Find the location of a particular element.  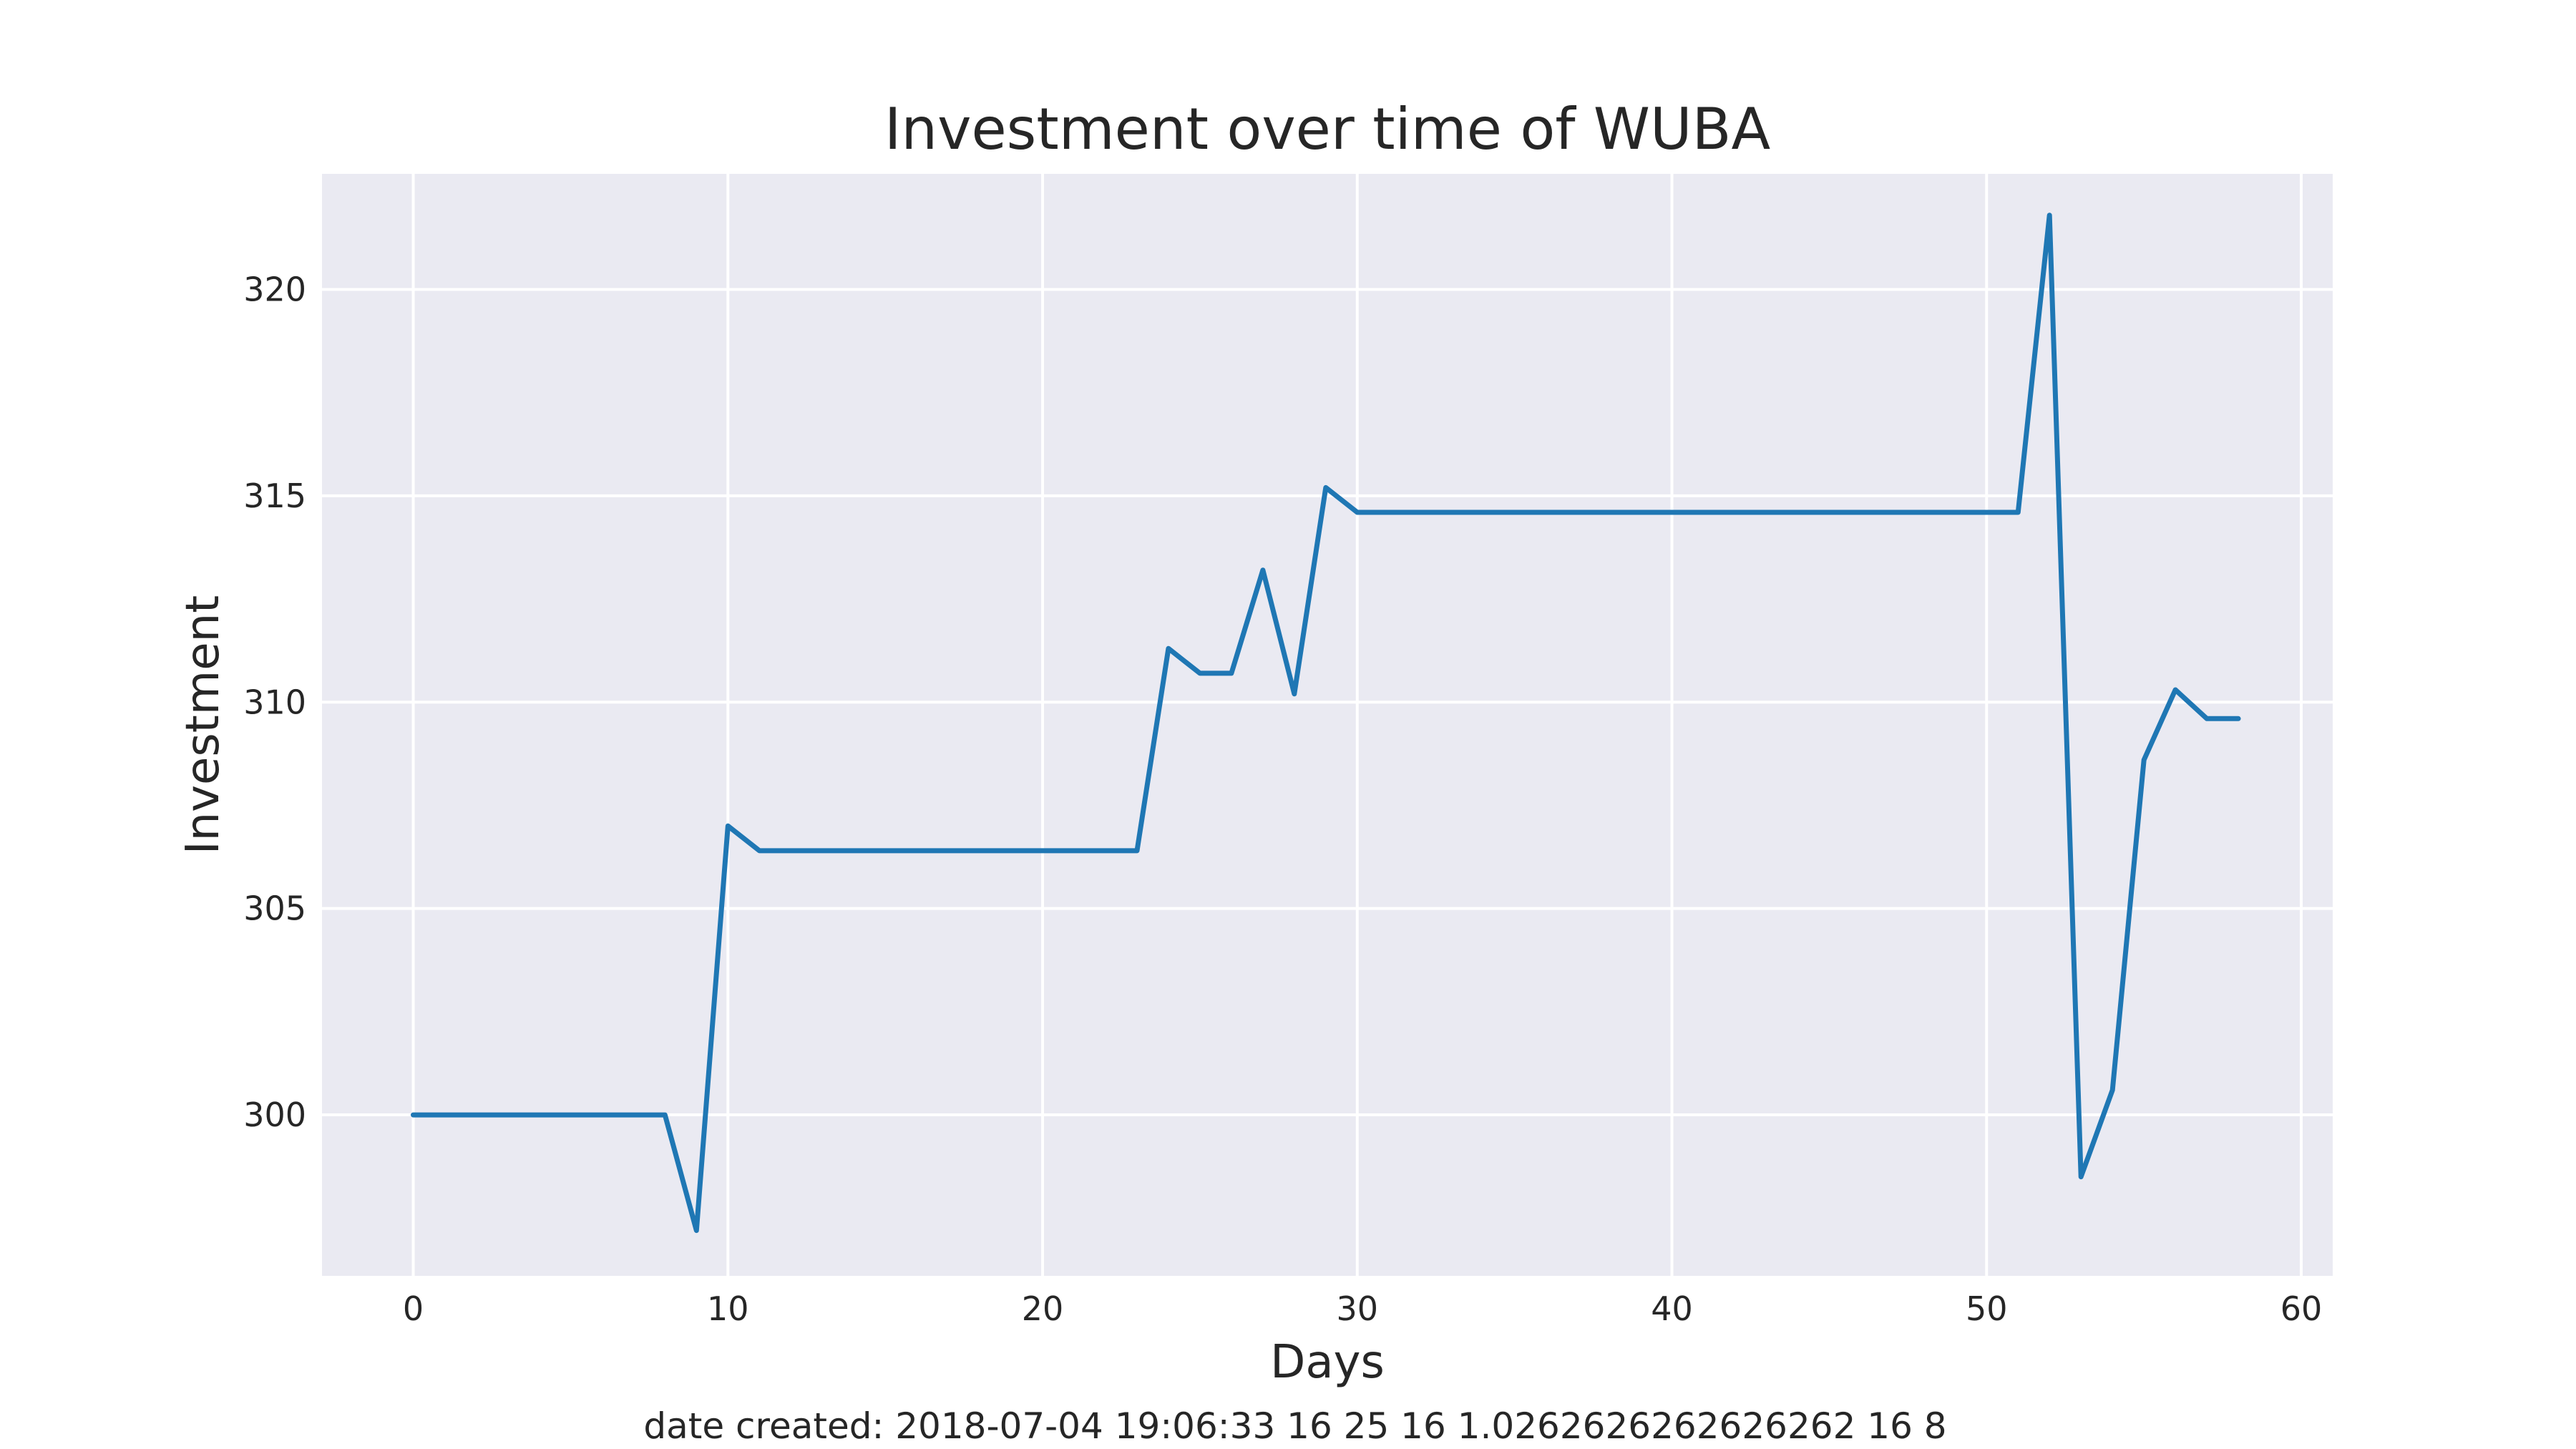

chart-title: Investment over time of WUBA is located at coordinates (1327, 129).